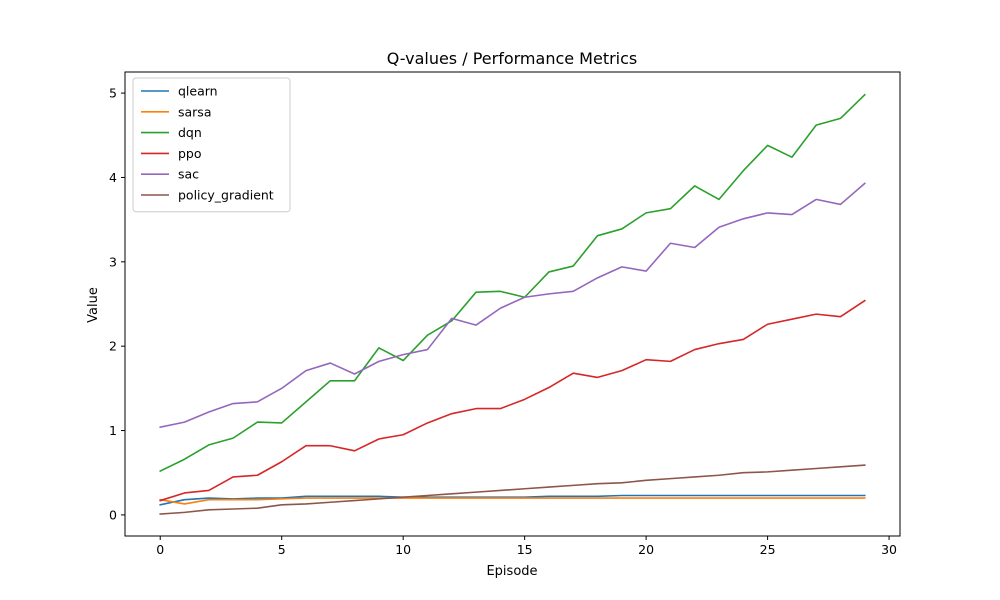 The width and height of the screenshot is (1000, 600). I want to click on x-tick-label: 10, so click(403, 549).